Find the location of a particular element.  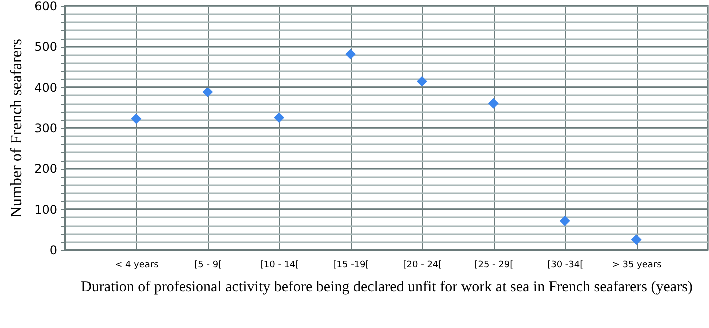

y-tick-label: 0 is located at coordinates (54, 251).